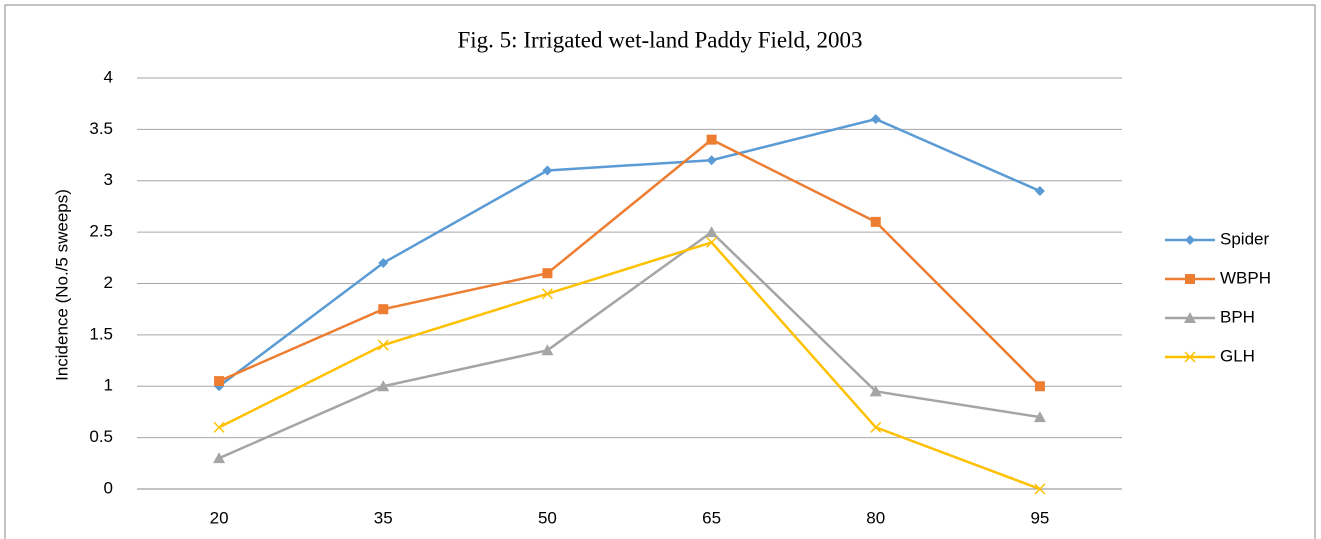  What do you see at coordinates (61, 285) in the screenshot?
I see `y-axis-label: Incidence (No./5 sweeps)` at bounding box center [61, 285].